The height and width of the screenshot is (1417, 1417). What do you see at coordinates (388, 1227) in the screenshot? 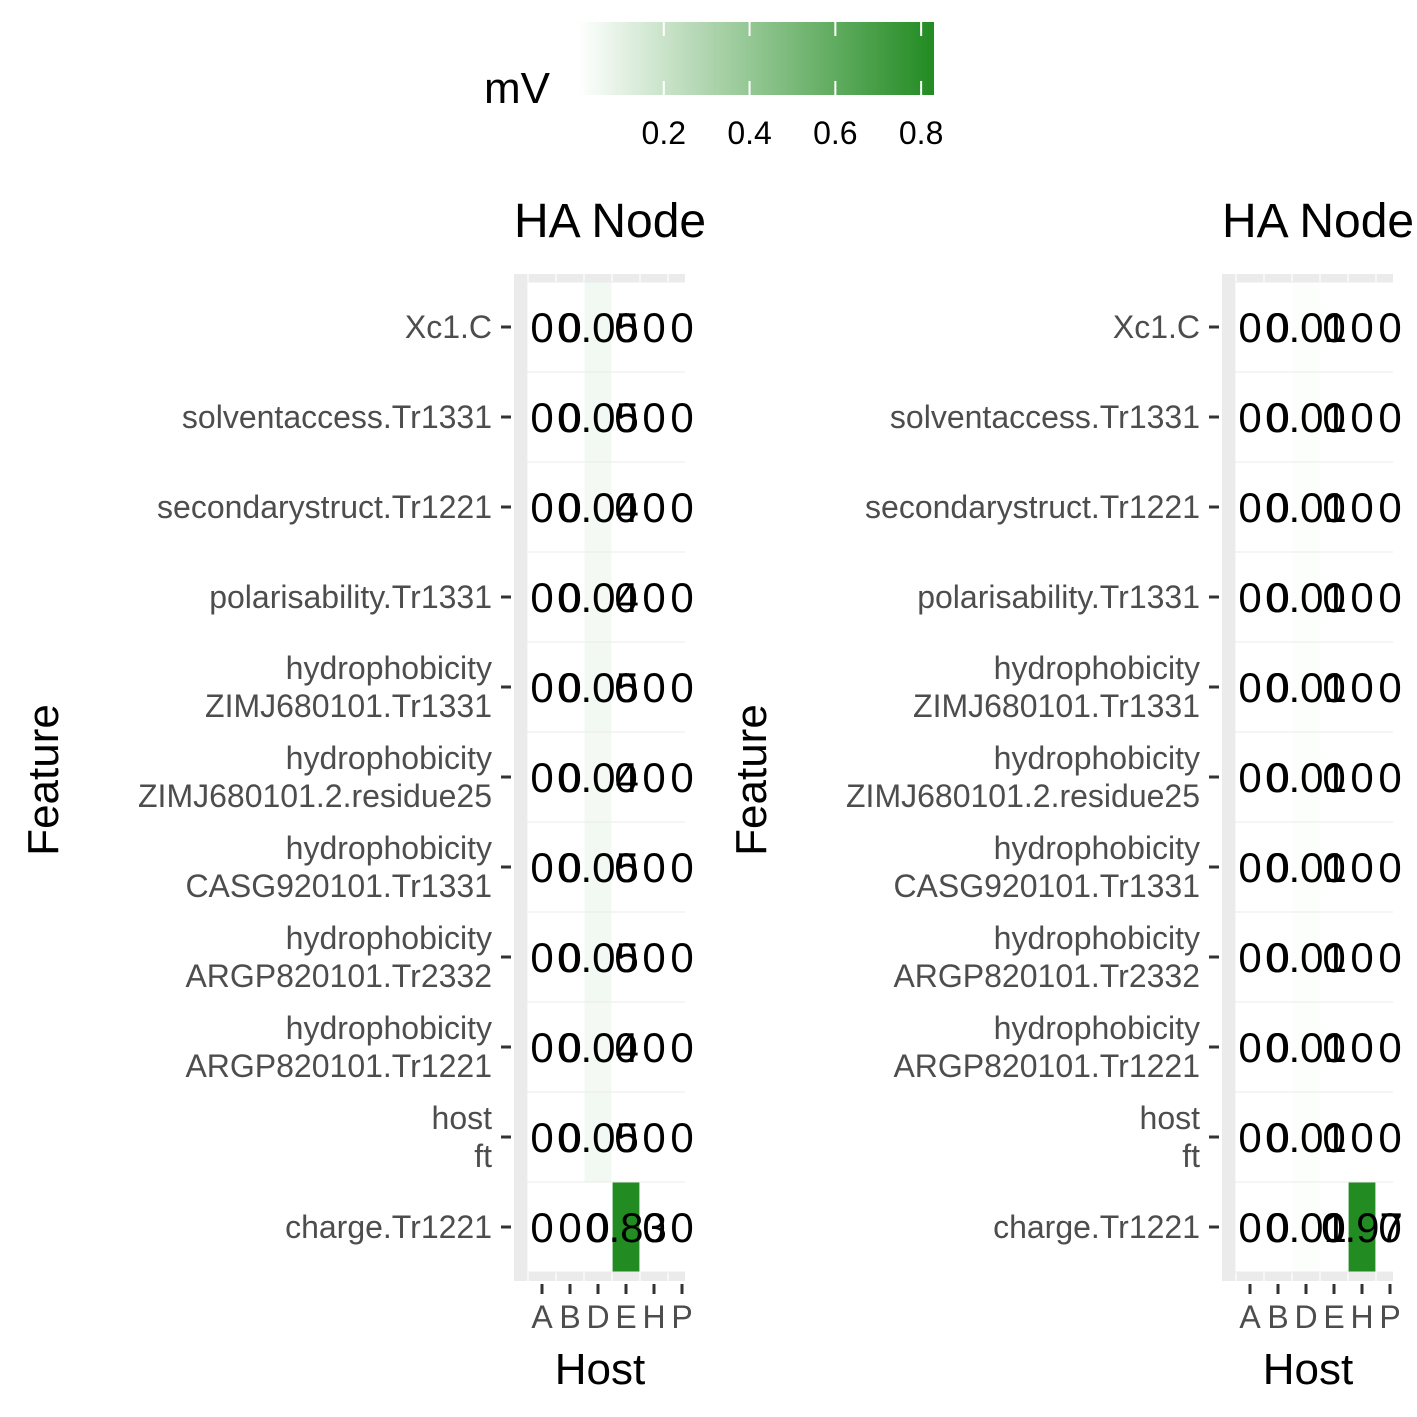
I see `y-tick-label: charge.Tr1221` at bounding box center [388, 1227].